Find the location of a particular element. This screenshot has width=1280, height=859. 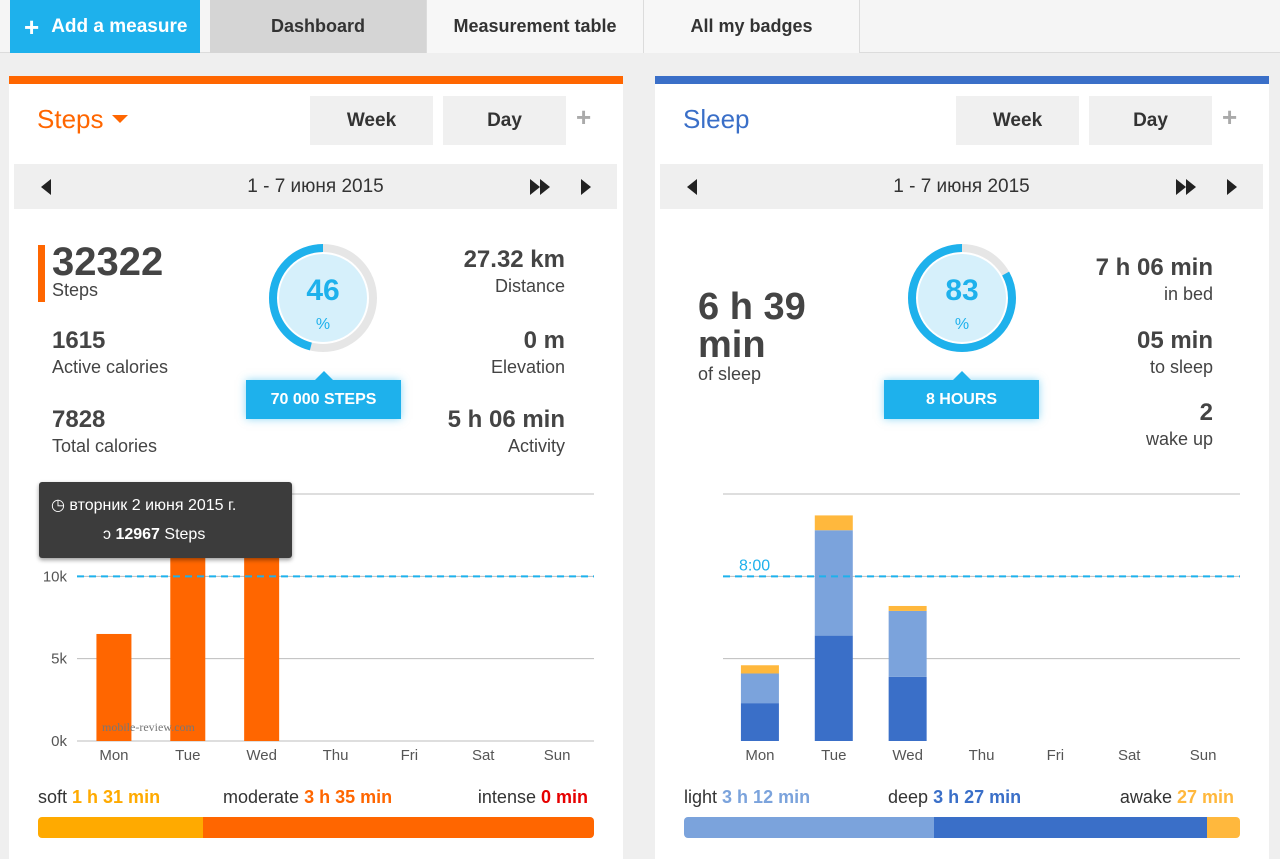

x-tick-label: Mon is located at coordinates (759, 755).